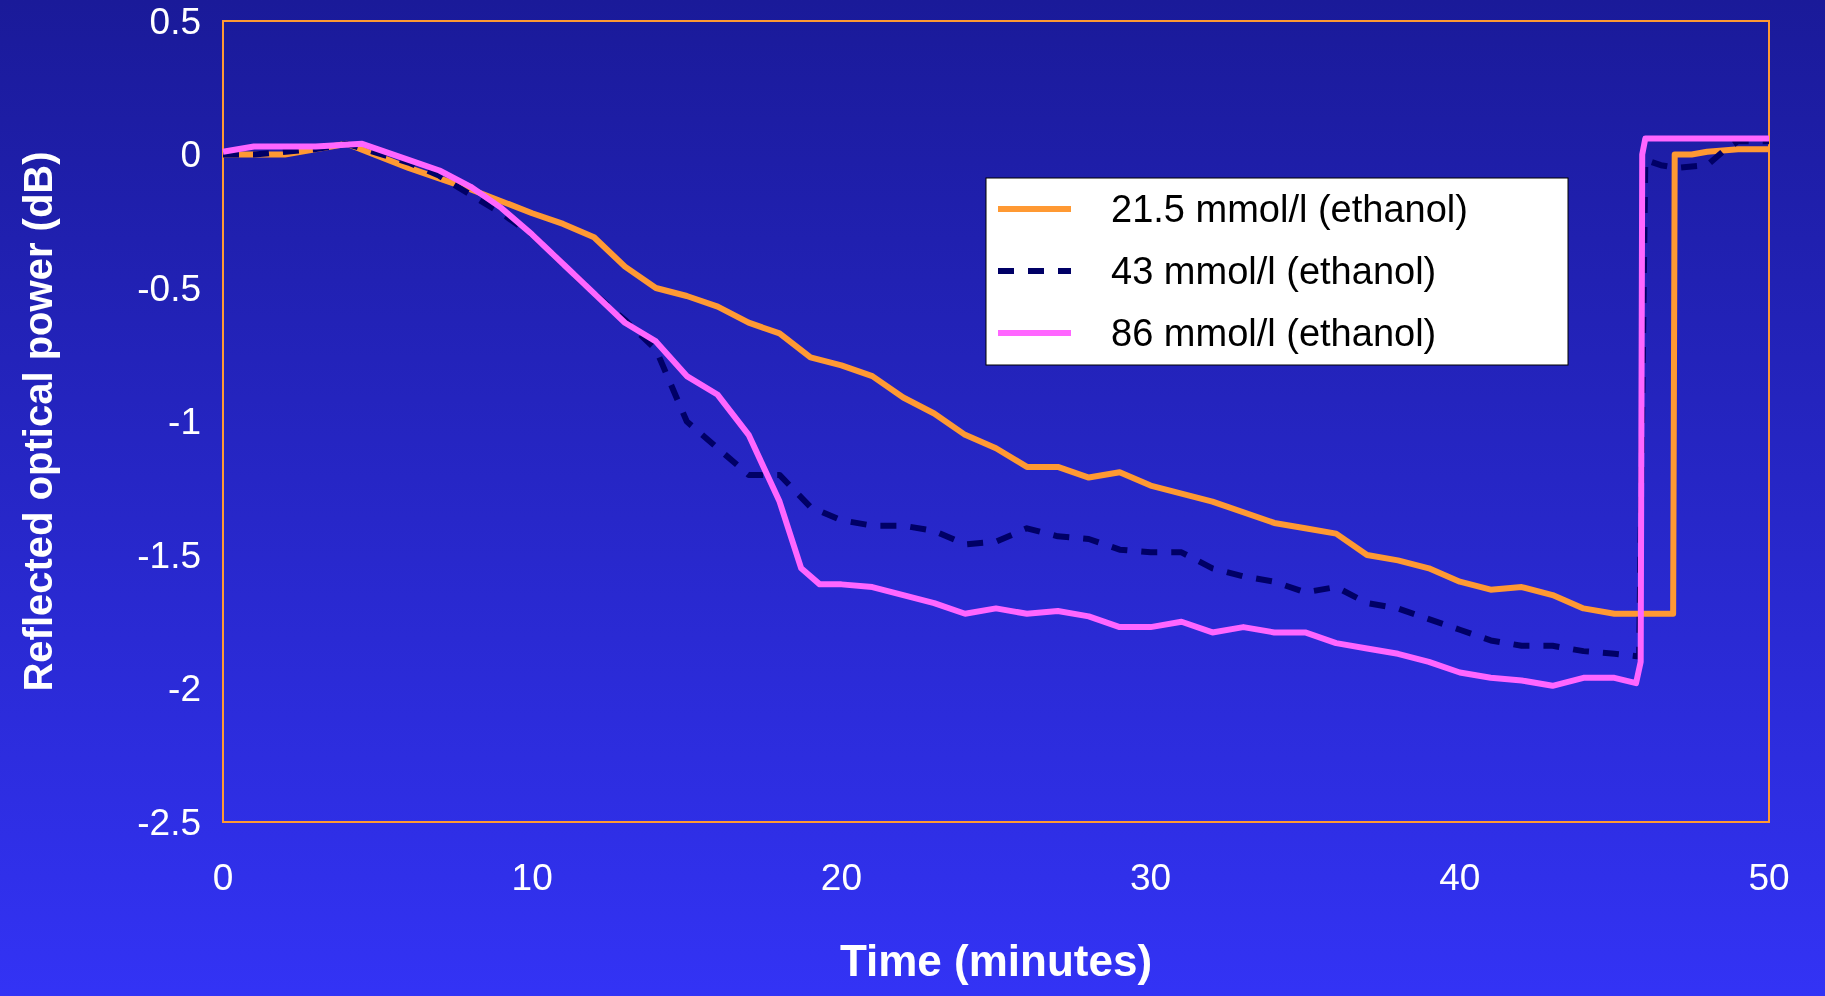 This screenshot has width=1825, height=996. Describe the element at coordinates (169, 288) in the screenshot. I see `y-tick-label: -0.5` at that location.